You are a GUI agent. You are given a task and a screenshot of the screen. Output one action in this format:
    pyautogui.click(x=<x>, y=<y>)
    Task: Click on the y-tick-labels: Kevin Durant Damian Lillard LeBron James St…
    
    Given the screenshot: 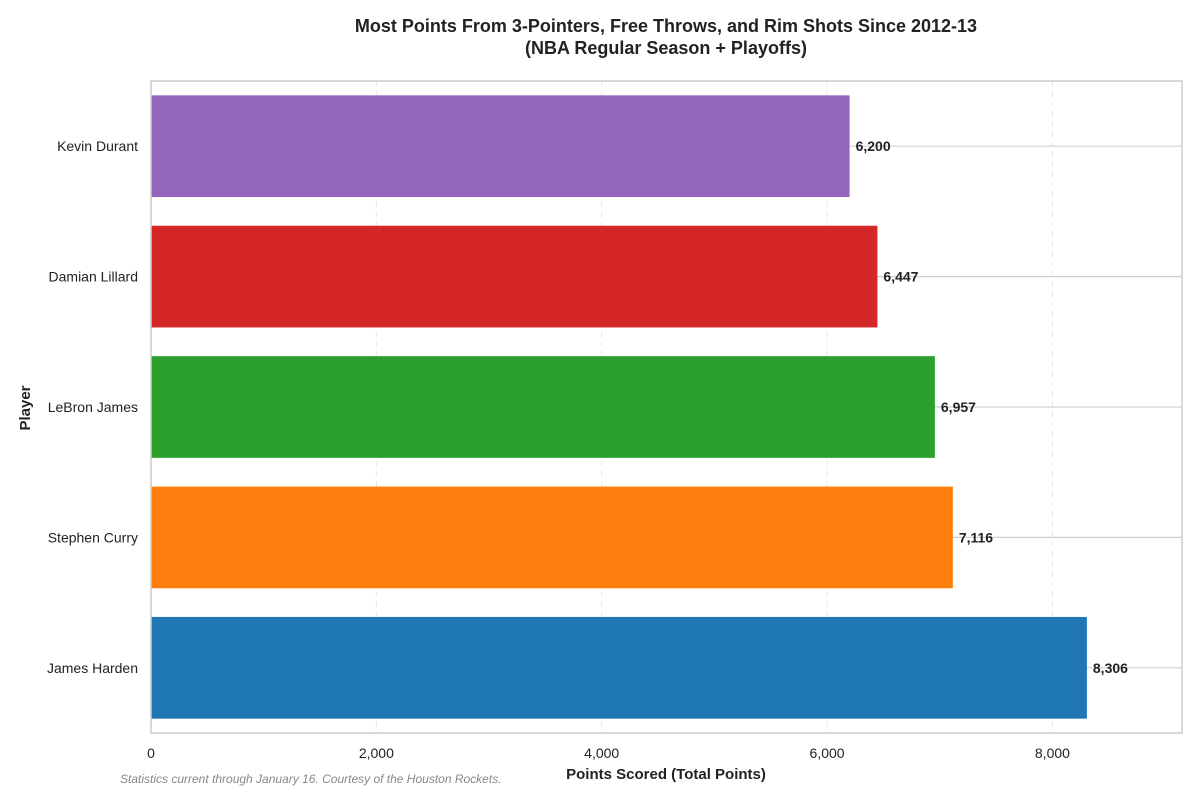 What is the action you would take?
    pyautogui.click(x=92, y=407)
    